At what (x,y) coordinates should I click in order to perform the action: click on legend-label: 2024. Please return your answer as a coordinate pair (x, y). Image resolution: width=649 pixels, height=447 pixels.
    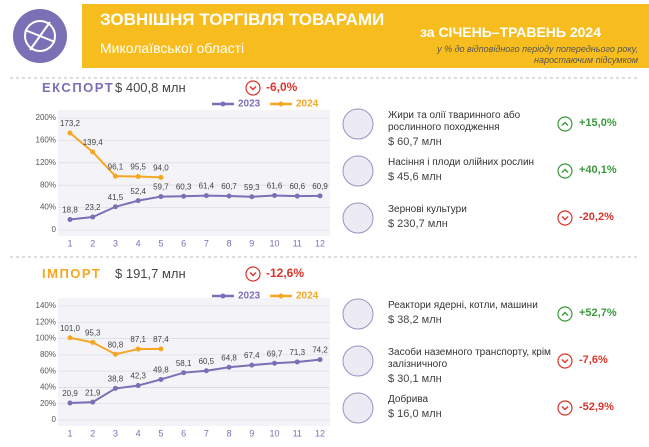
    Looking at the image, I should click on (307, 104).